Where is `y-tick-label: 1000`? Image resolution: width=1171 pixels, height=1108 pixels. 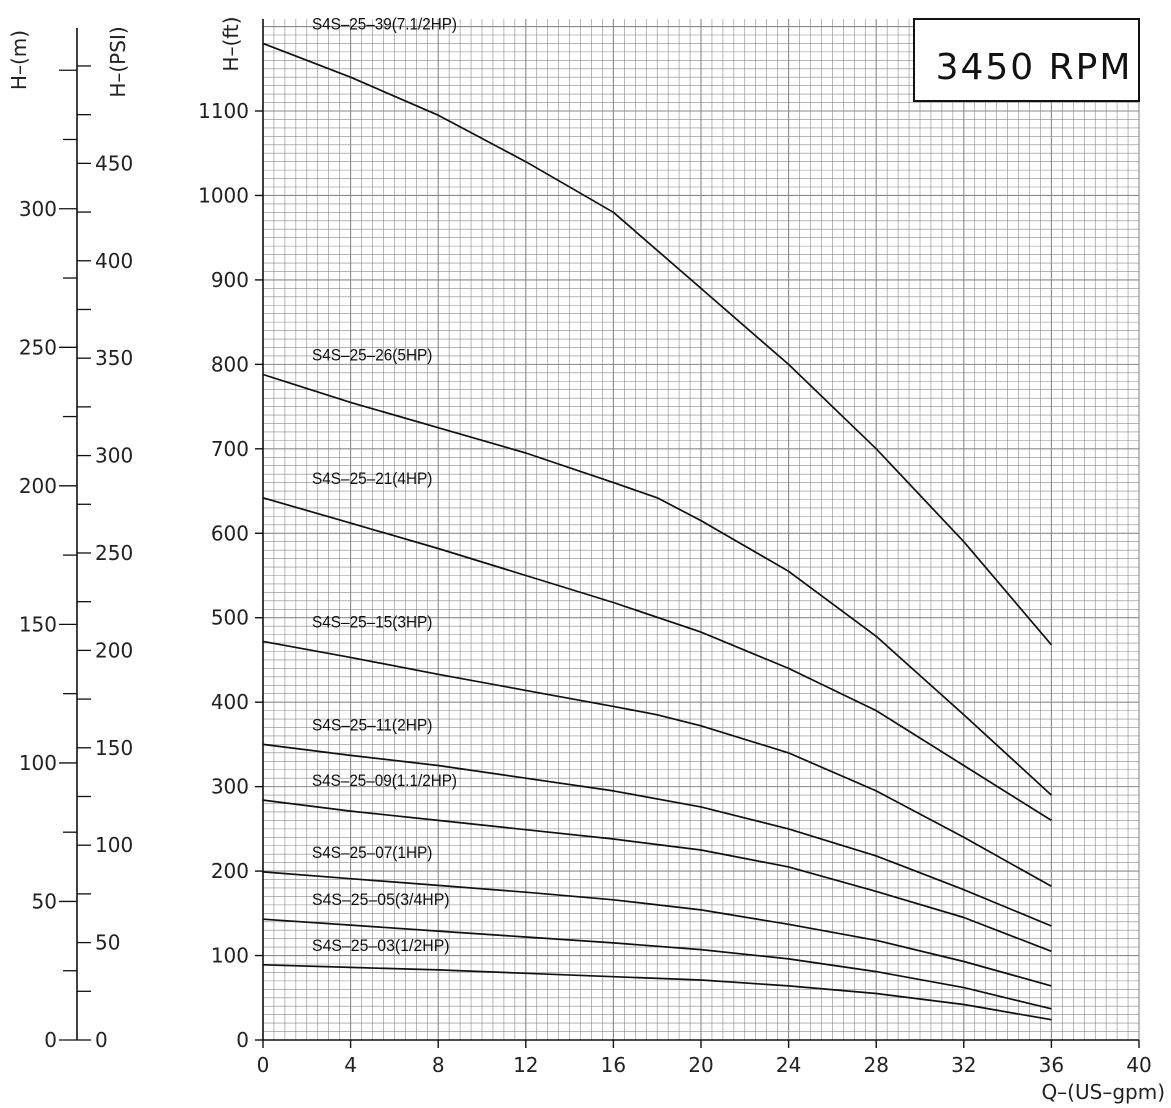 y-tick-label: 1000 is located at coordinates (223, 195).